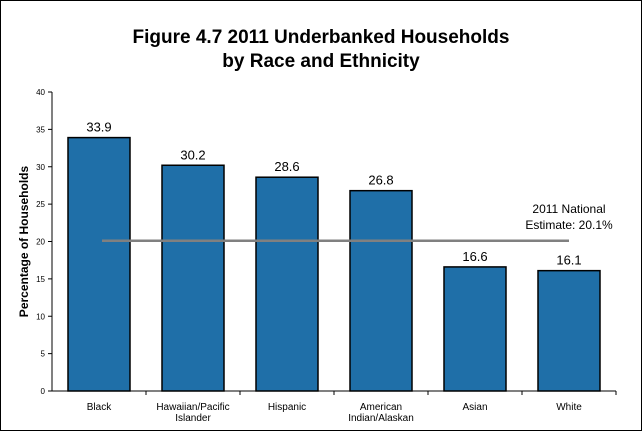 The height and width of the screenshot is (431, 642). Describe the element at coordinates (43, 391) in the screenshot. I see `y-tick-label: 0` at that location.